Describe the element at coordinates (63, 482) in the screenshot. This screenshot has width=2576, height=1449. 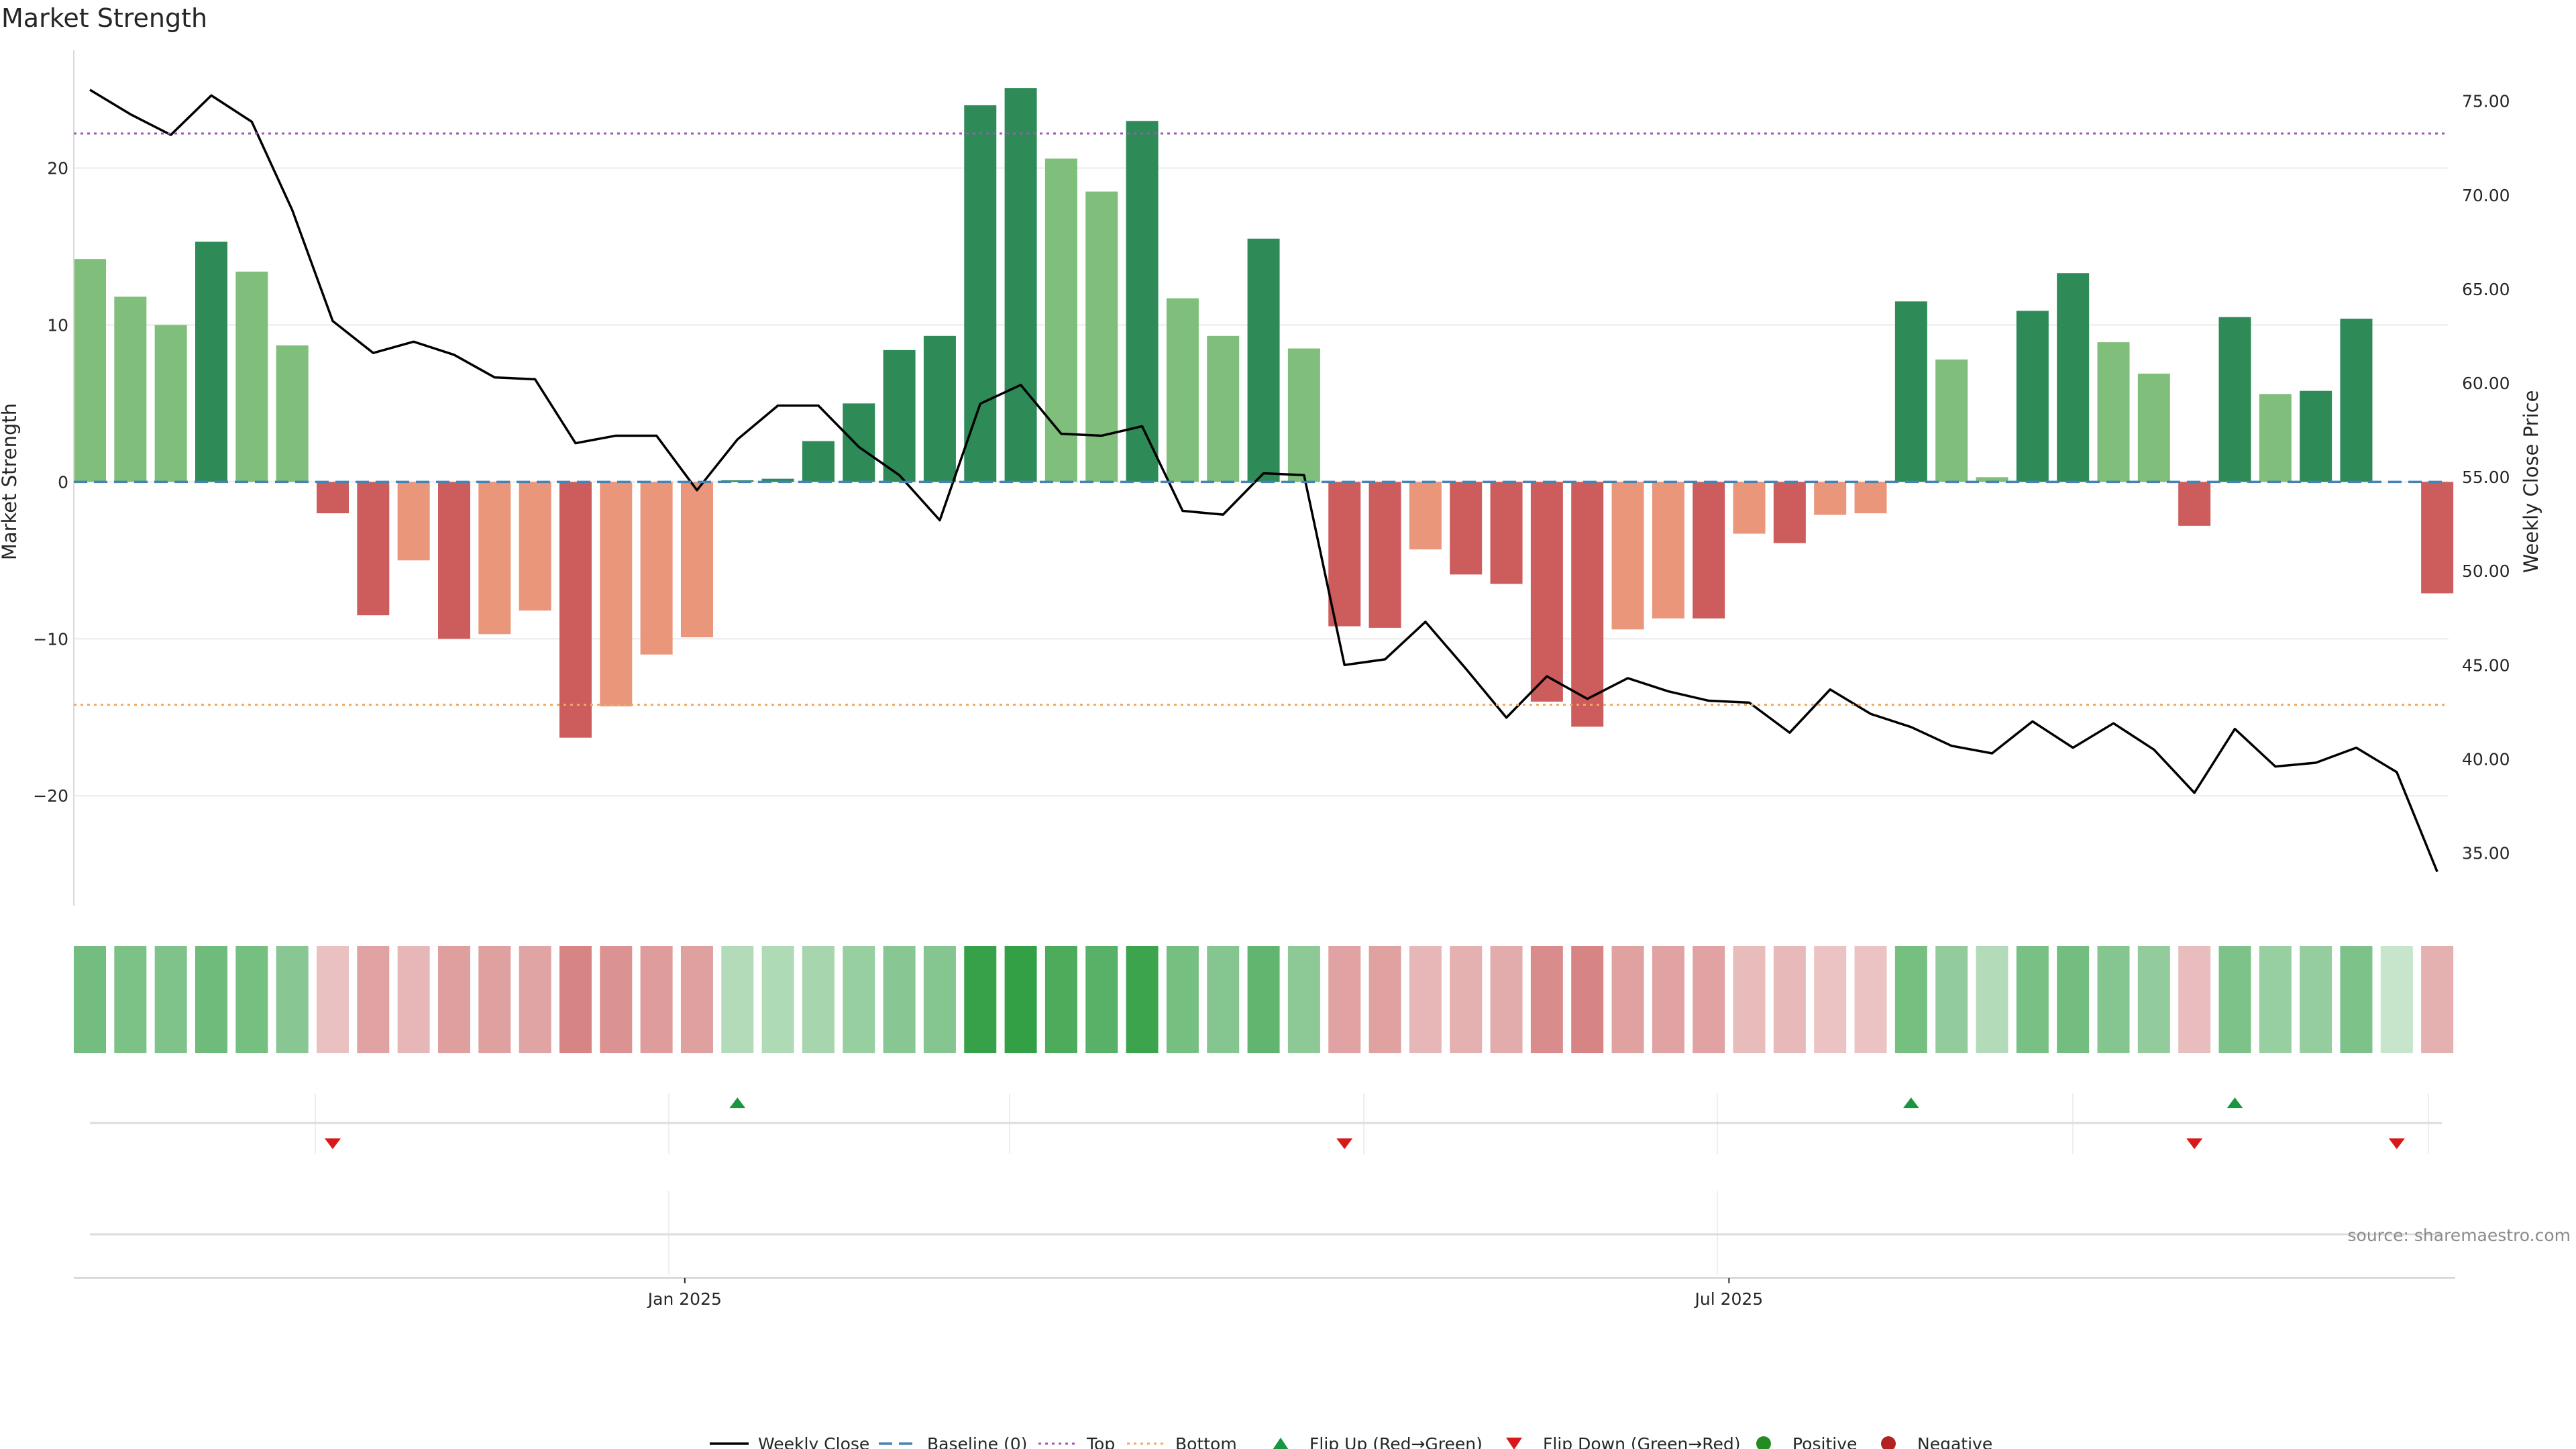
I see `y-tick-label: 0` at that location.